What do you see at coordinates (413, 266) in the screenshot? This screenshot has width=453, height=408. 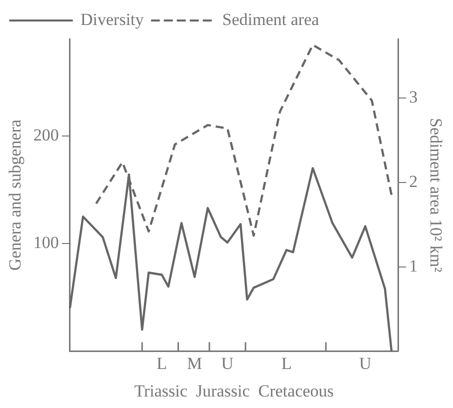 I see `y2-tick-label: 1` at bounding box center [413, 266].